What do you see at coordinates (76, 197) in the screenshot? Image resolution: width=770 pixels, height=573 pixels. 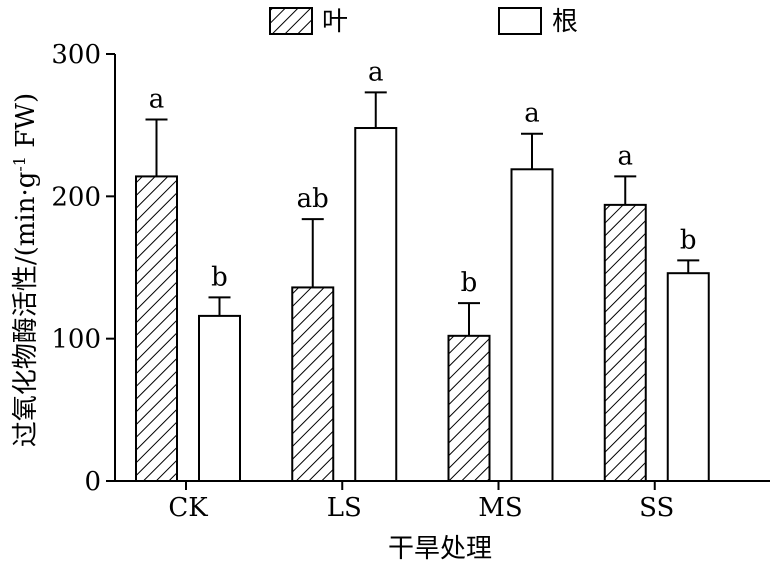 I see `y-tick-label: 200` at bounding box center [76, 197].